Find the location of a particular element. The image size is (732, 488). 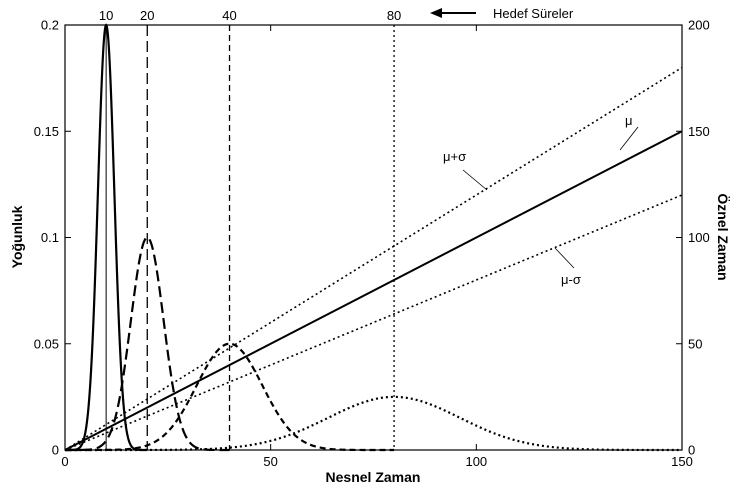

y2-tick-label: 150 is located at coordinates (699, 131).